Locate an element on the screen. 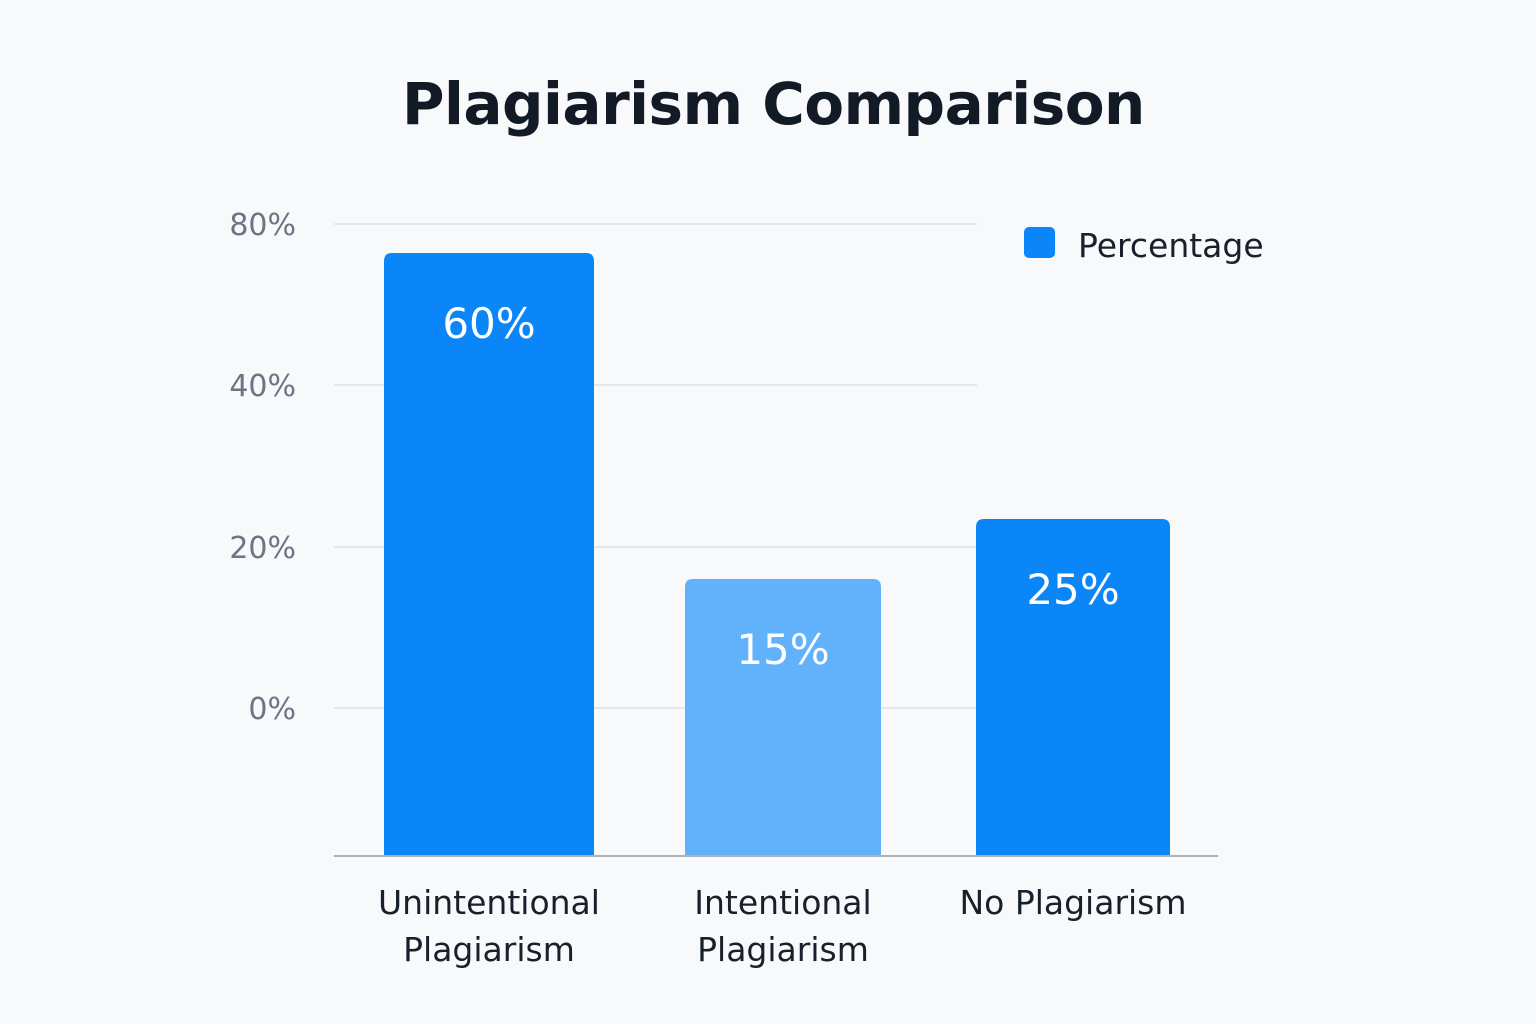 The height and width of the screenshot is (1024, 1536). y-axis-ticks: 0% 20% 40% 80% is located at coordinates (262, 467).